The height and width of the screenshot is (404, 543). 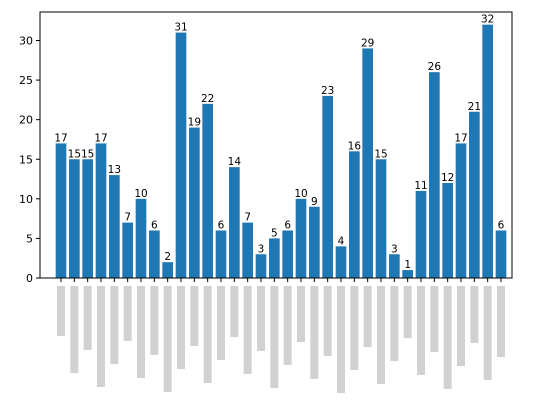 What do you see at coordinates (26, 80) in the screenshot?
I see `y-tick-label: 25` at bounding box center [26, 80].